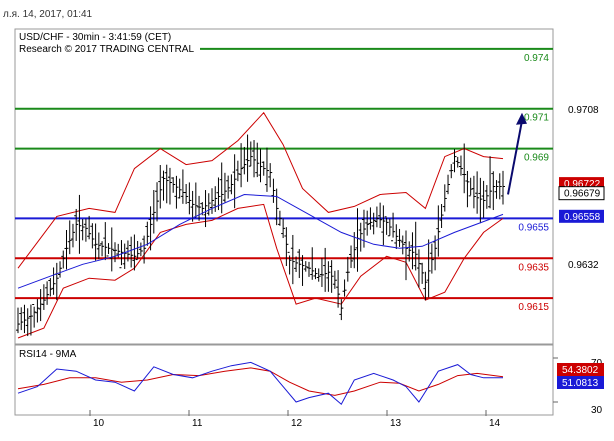  I want to click on rsi-badge-rsi, so click(580, 369).